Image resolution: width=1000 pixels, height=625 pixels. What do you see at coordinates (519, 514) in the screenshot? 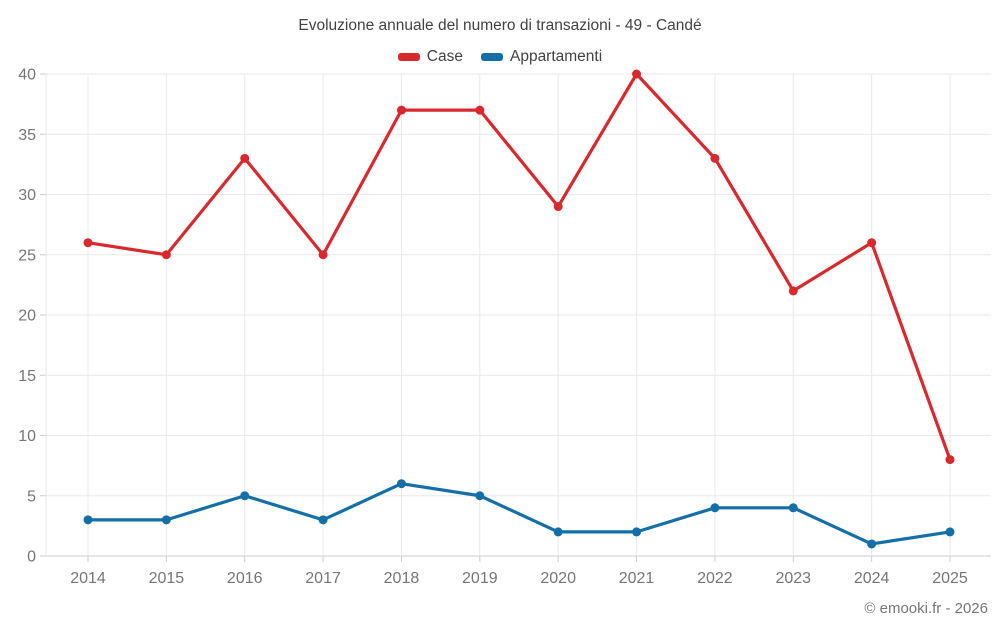
I see `series-line-appartamenti` at bounding box center [519, 514].